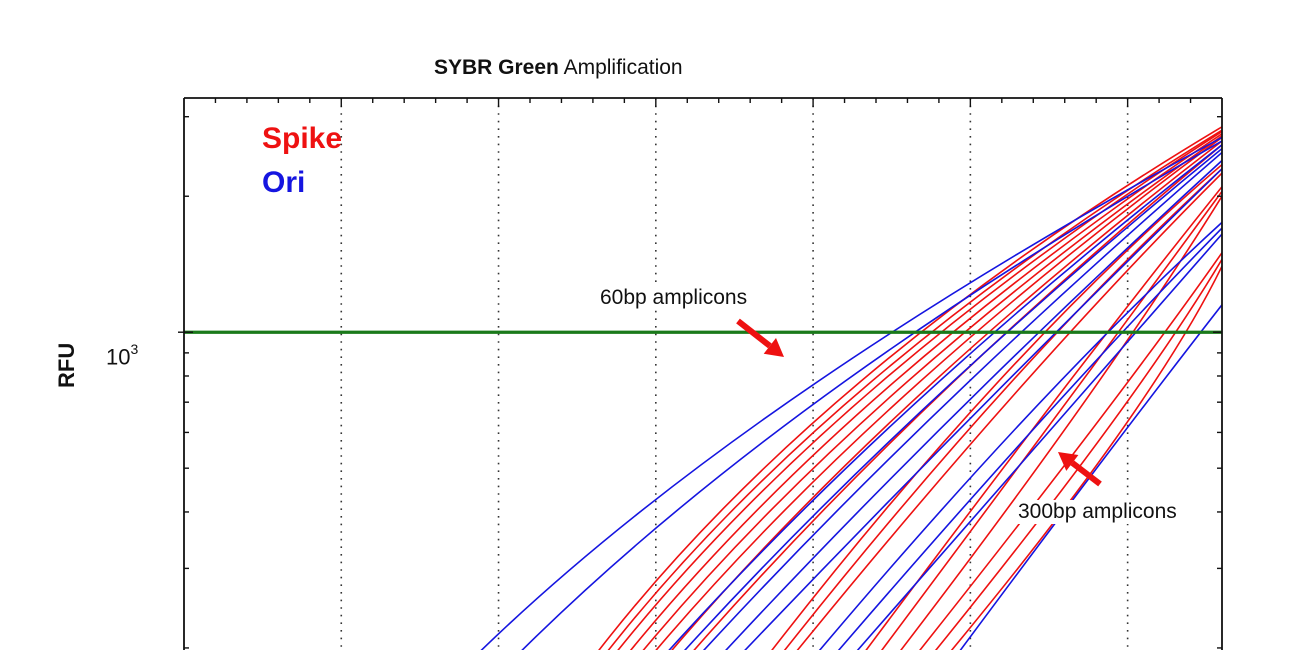  Describe the element at coordinates (919, 402) in the screenshot. I see `annotation-arrows` at that location.